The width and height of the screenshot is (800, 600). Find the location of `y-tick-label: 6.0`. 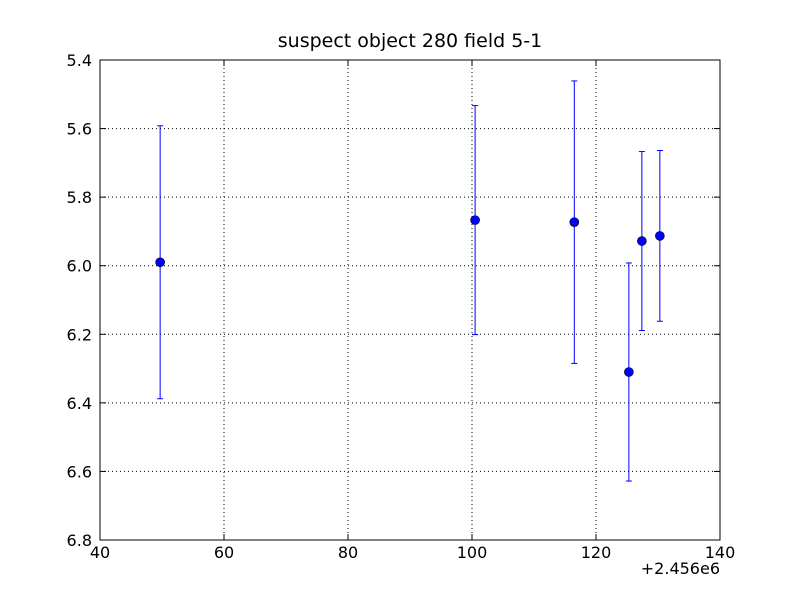

y-tick-label: 6.0 is located at coordinates (79, 266).